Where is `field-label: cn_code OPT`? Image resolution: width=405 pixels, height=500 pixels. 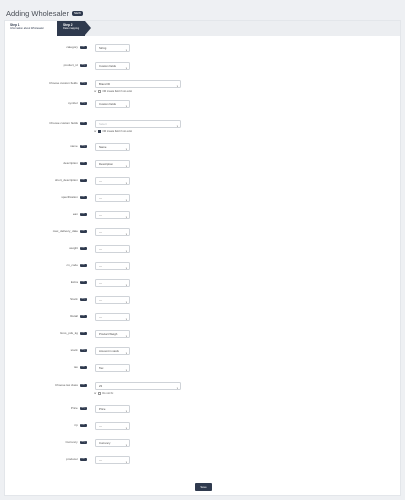
field-label: cn_code OPT is located at coordinates (77, 265).